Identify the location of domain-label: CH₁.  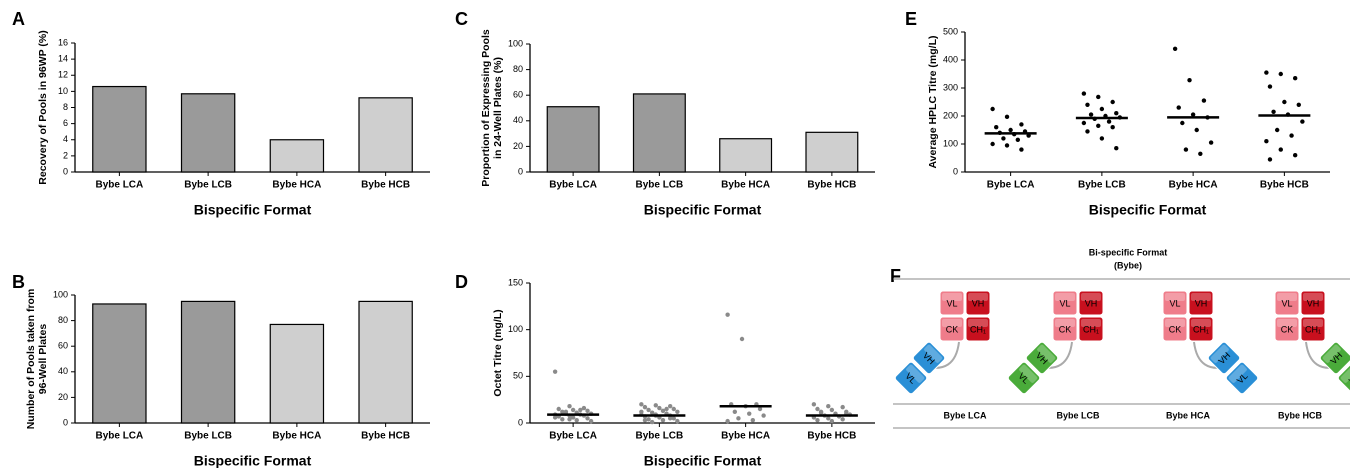
(1313, 329).